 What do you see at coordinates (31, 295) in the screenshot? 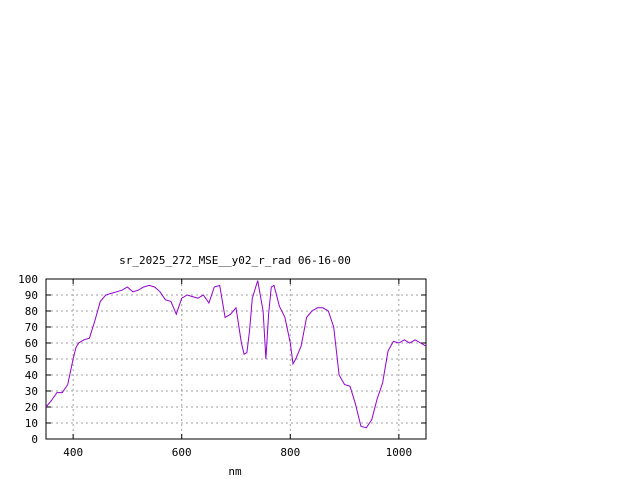
I see `y-tick-label: 90` at bounding box center [31, 295].